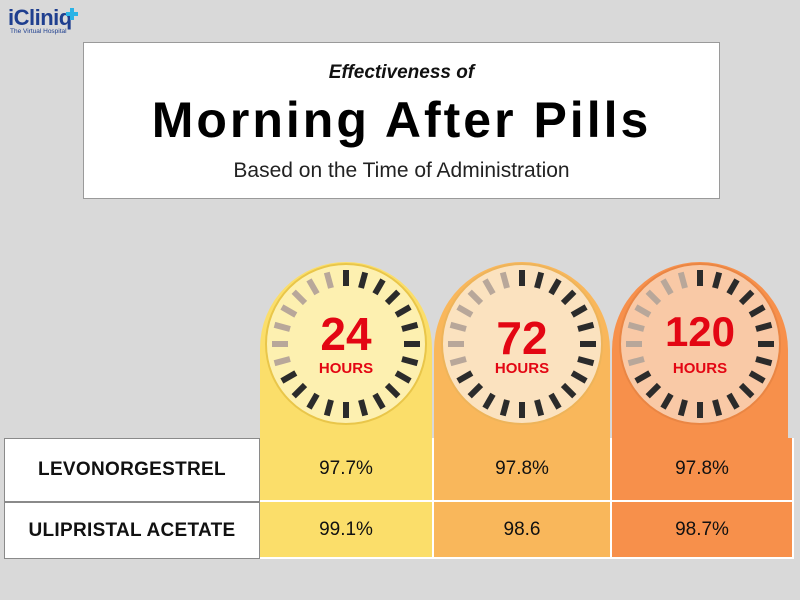  Describe the element at coordinates (72, 14) in the screenshot. I see `medical-cross-icon` at that location.